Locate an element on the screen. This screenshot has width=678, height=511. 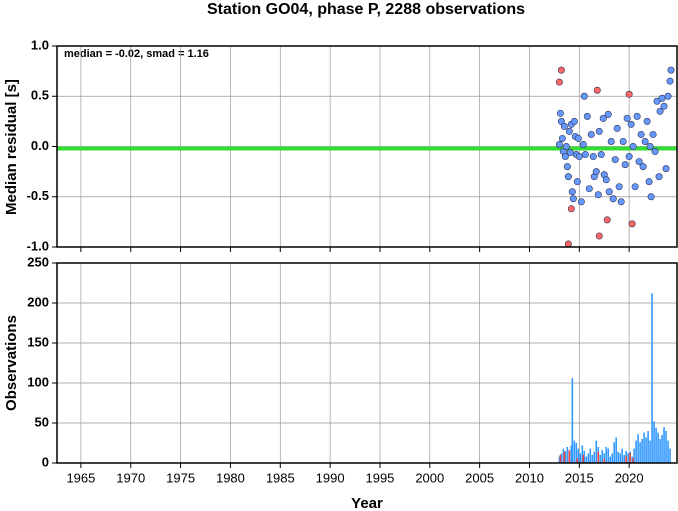
x-tick-label: 1970 is located at coordinates (130, 477).